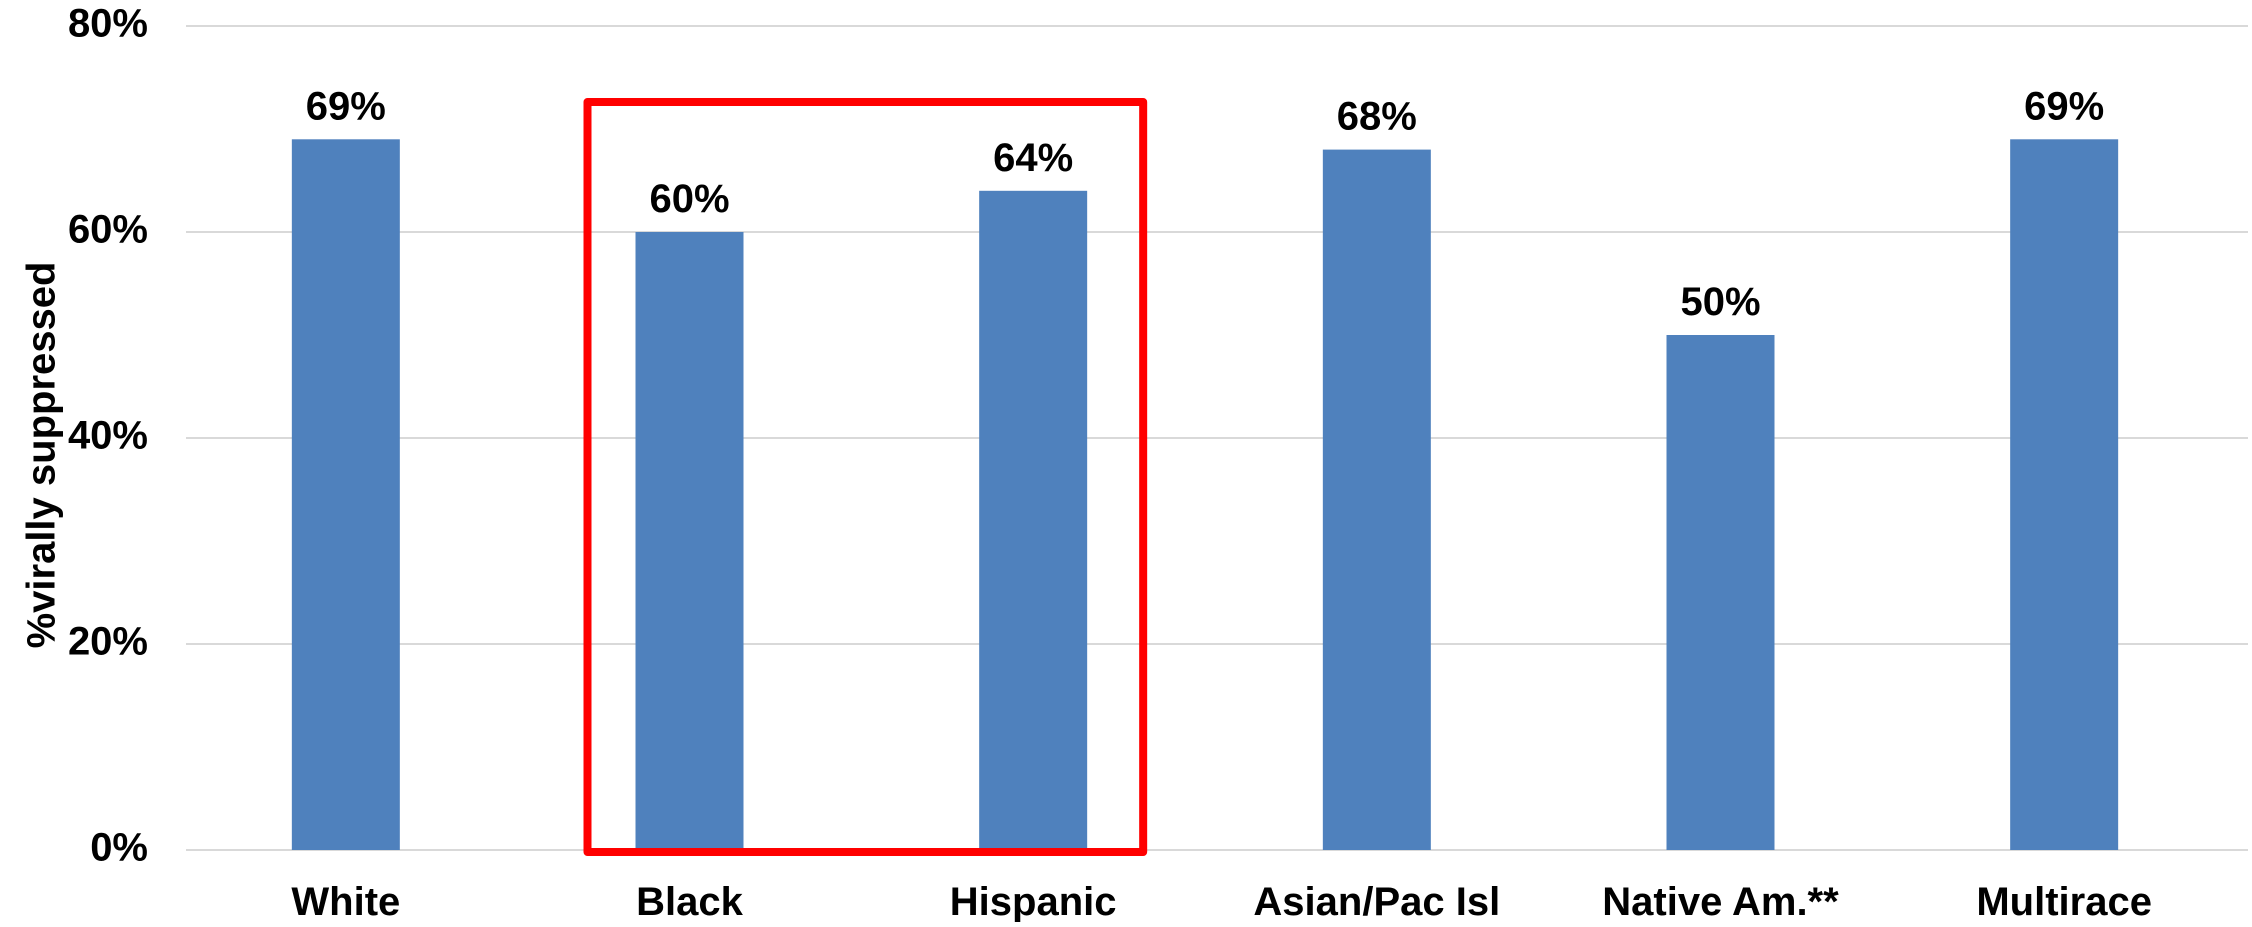 This screenshot has height=927, width=2252. Describe the element at coordinates (1720, 302) in the screenshot. I see `data-label: 50%` at that location.